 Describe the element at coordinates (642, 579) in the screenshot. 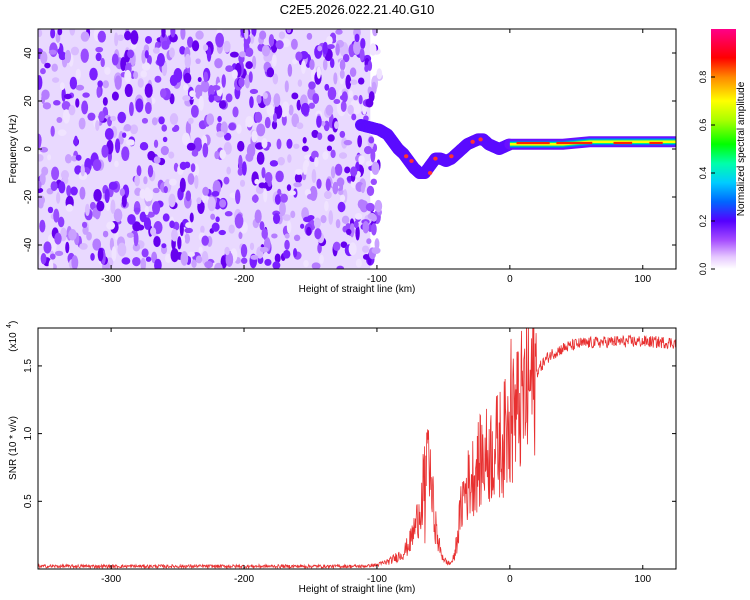

I see `x-tick-label: 100` at that location.